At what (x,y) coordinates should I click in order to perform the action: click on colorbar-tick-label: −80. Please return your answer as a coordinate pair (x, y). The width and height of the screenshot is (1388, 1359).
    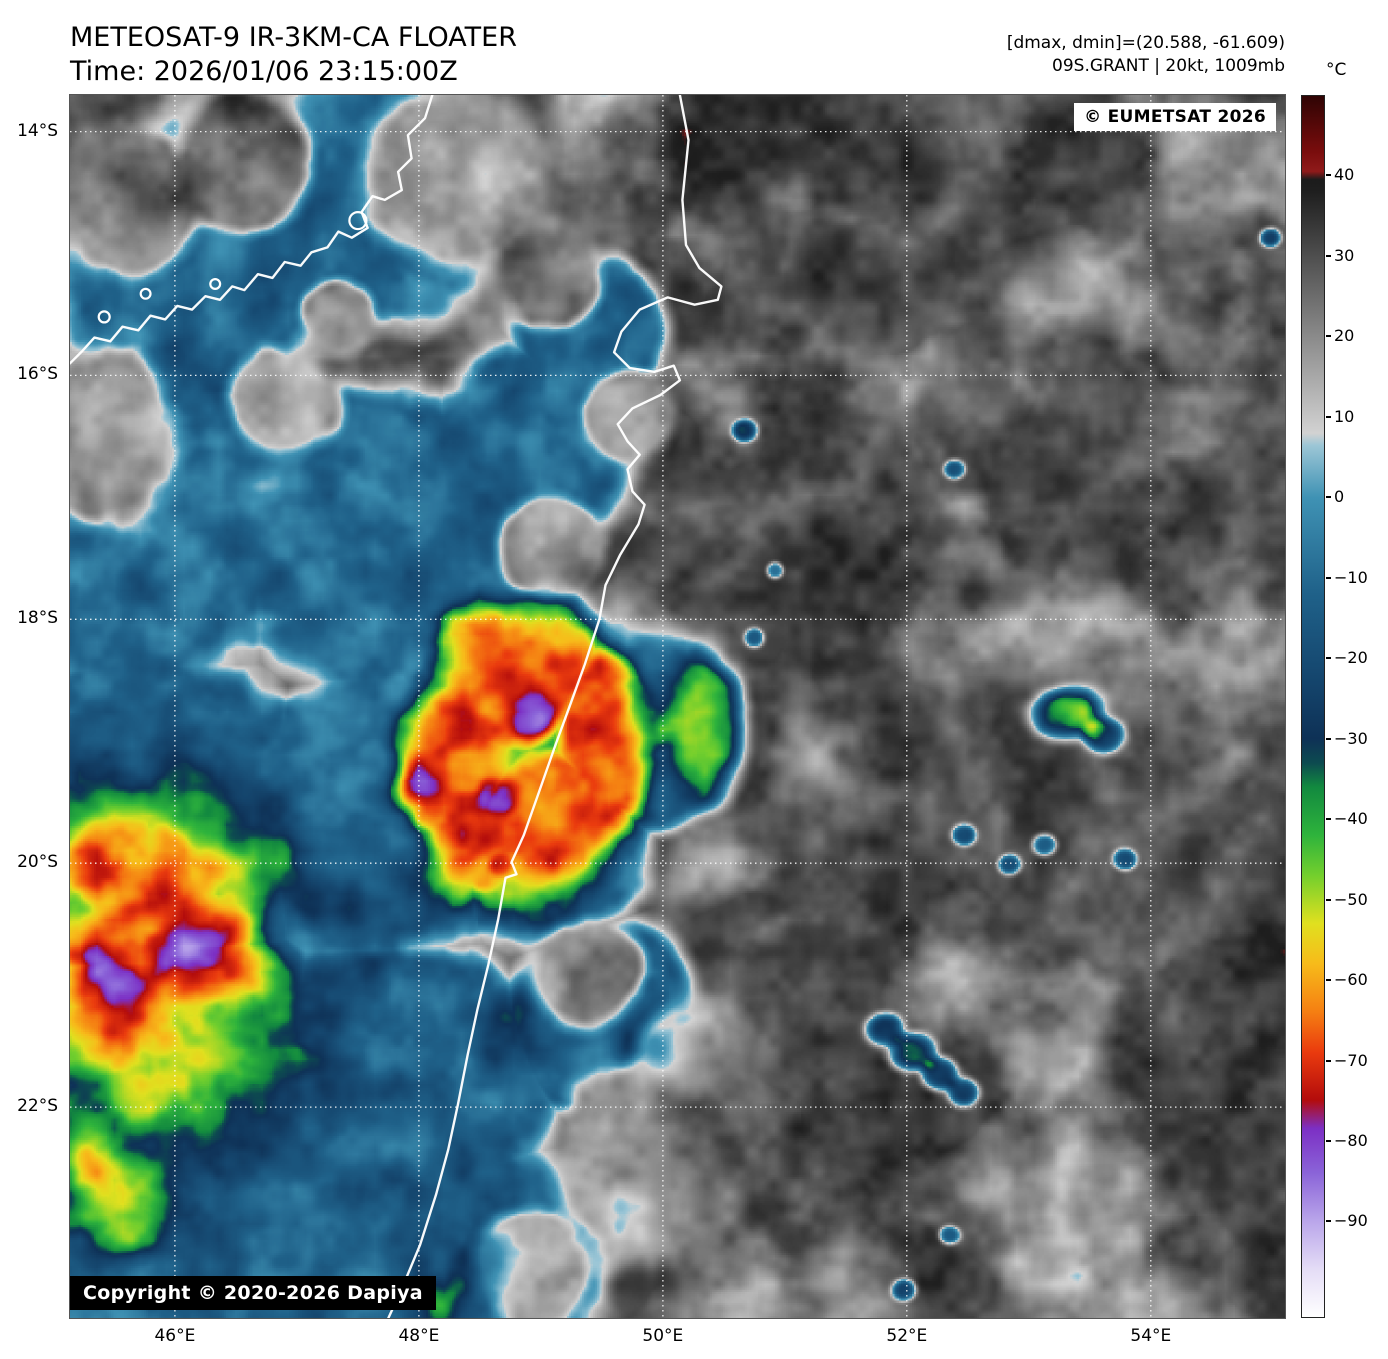
    Looking at the image, I should click on (1351, 1140).